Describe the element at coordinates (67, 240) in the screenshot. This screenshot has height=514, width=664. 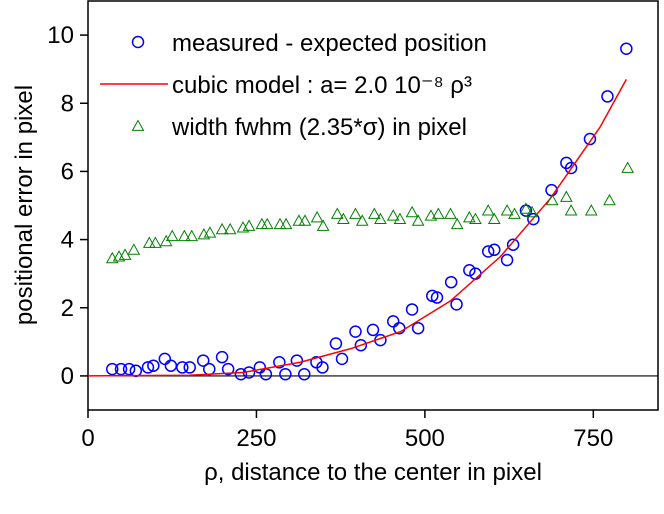
I see `y-tick-label: 4` at that location.